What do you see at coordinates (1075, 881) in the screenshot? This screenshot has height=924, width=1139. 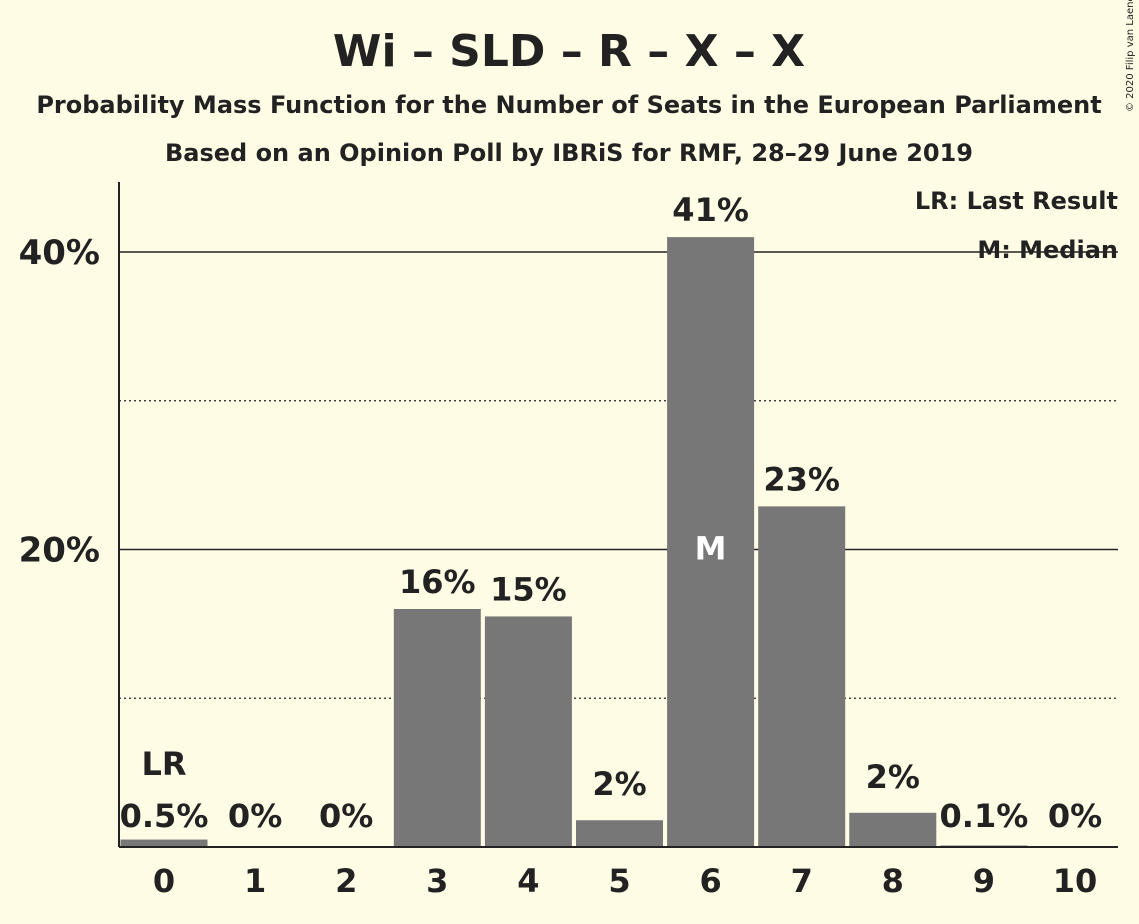 I see `x-tick-label: 10` at bounding box center [1075, 881].